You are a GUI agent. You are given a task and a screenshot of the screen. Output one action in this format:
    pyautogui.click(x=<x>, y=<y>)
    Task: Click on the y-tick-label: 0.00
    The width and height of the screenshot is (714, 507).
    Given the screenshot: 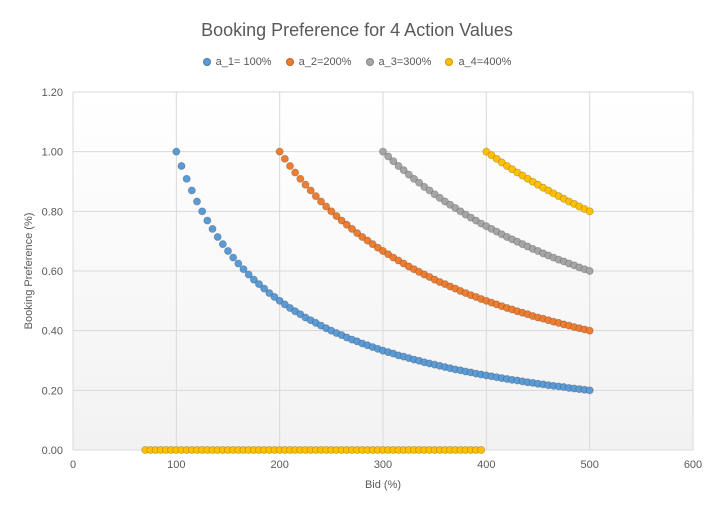 What is the action you would take?
    pyautogui.click(x=52, y=451)
    